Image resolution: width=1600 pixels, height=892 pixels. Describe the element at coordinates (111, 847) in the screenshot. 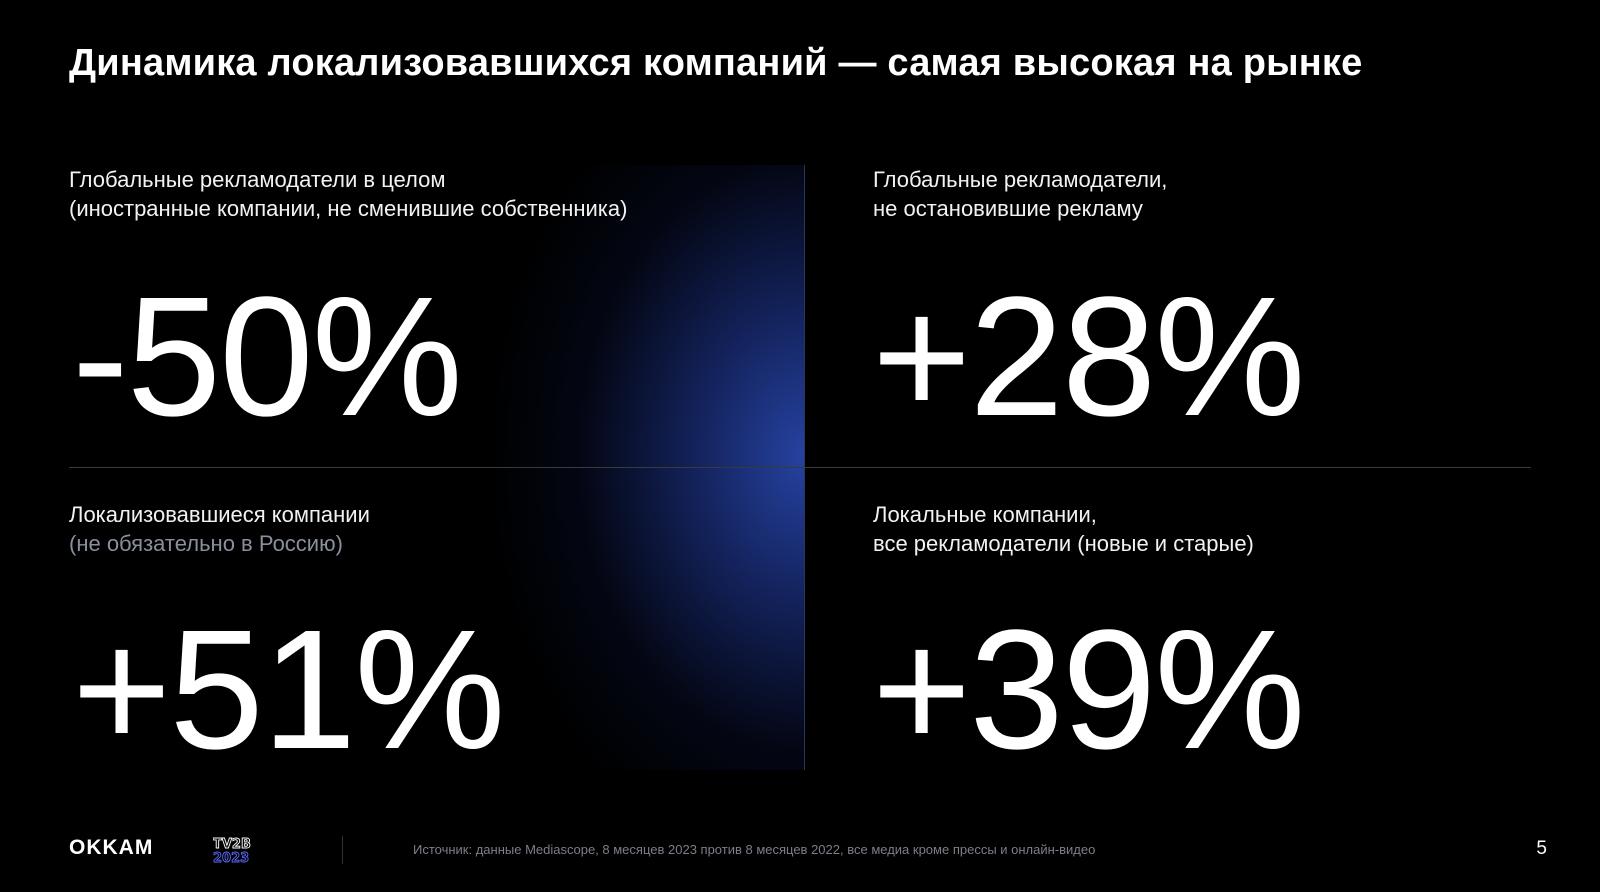

I see `okkam-logo: OKKAM` at that location.